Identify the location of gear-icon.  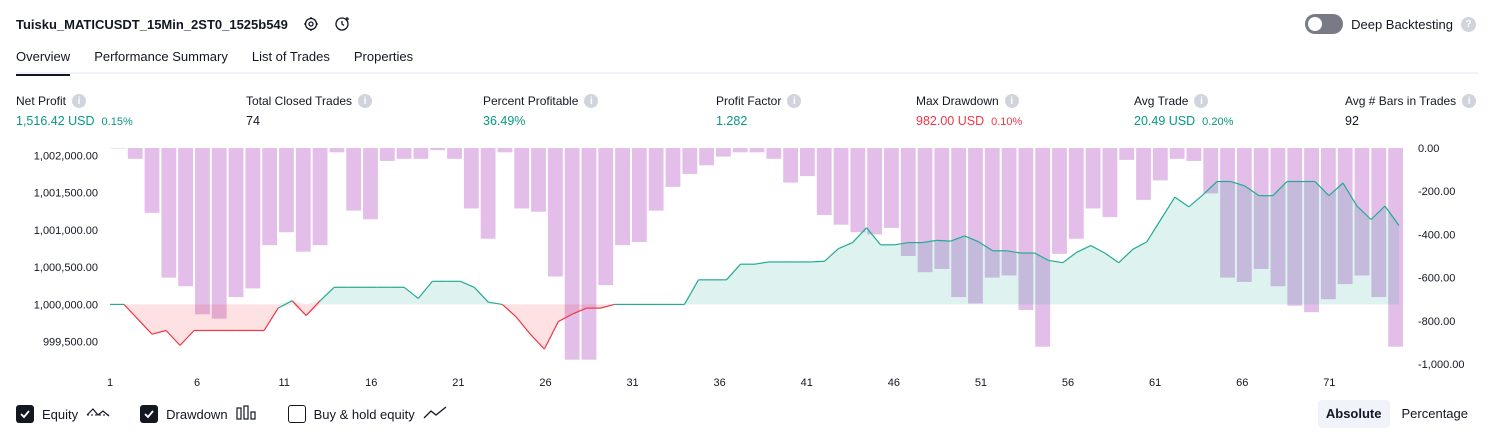
(311, 24).